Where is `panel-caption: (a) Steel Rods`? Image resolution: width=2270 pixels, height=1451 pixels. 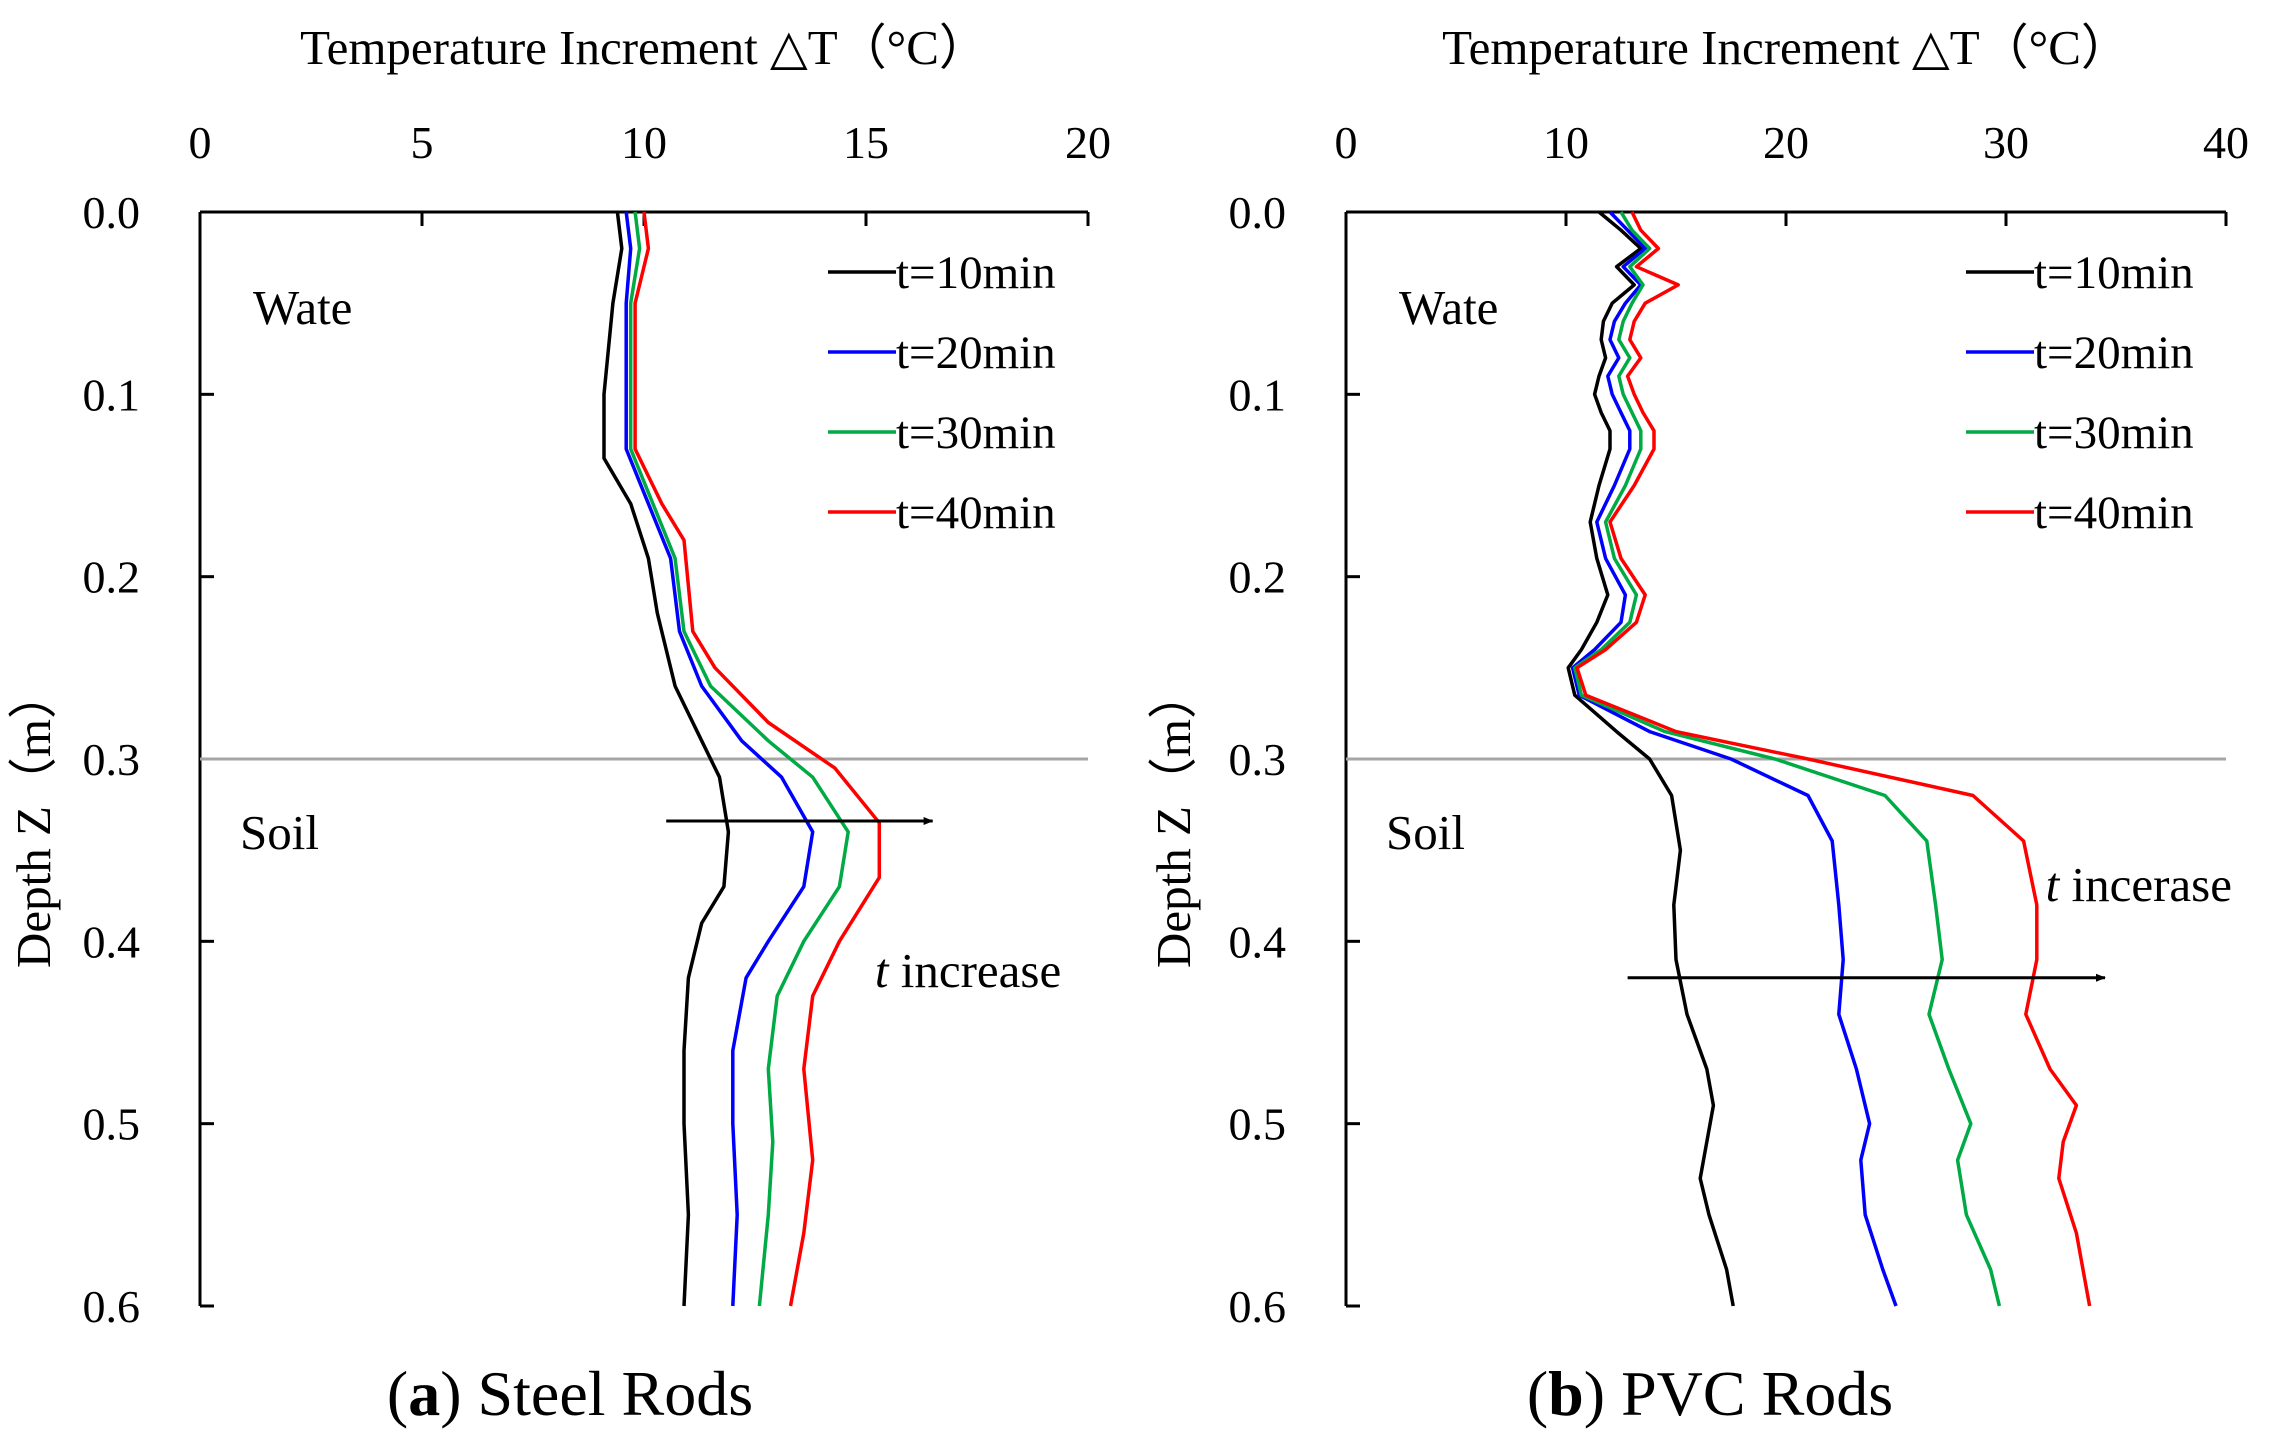
panel-caption: (a) Steel Rods is located at coordinates (570, 1393).